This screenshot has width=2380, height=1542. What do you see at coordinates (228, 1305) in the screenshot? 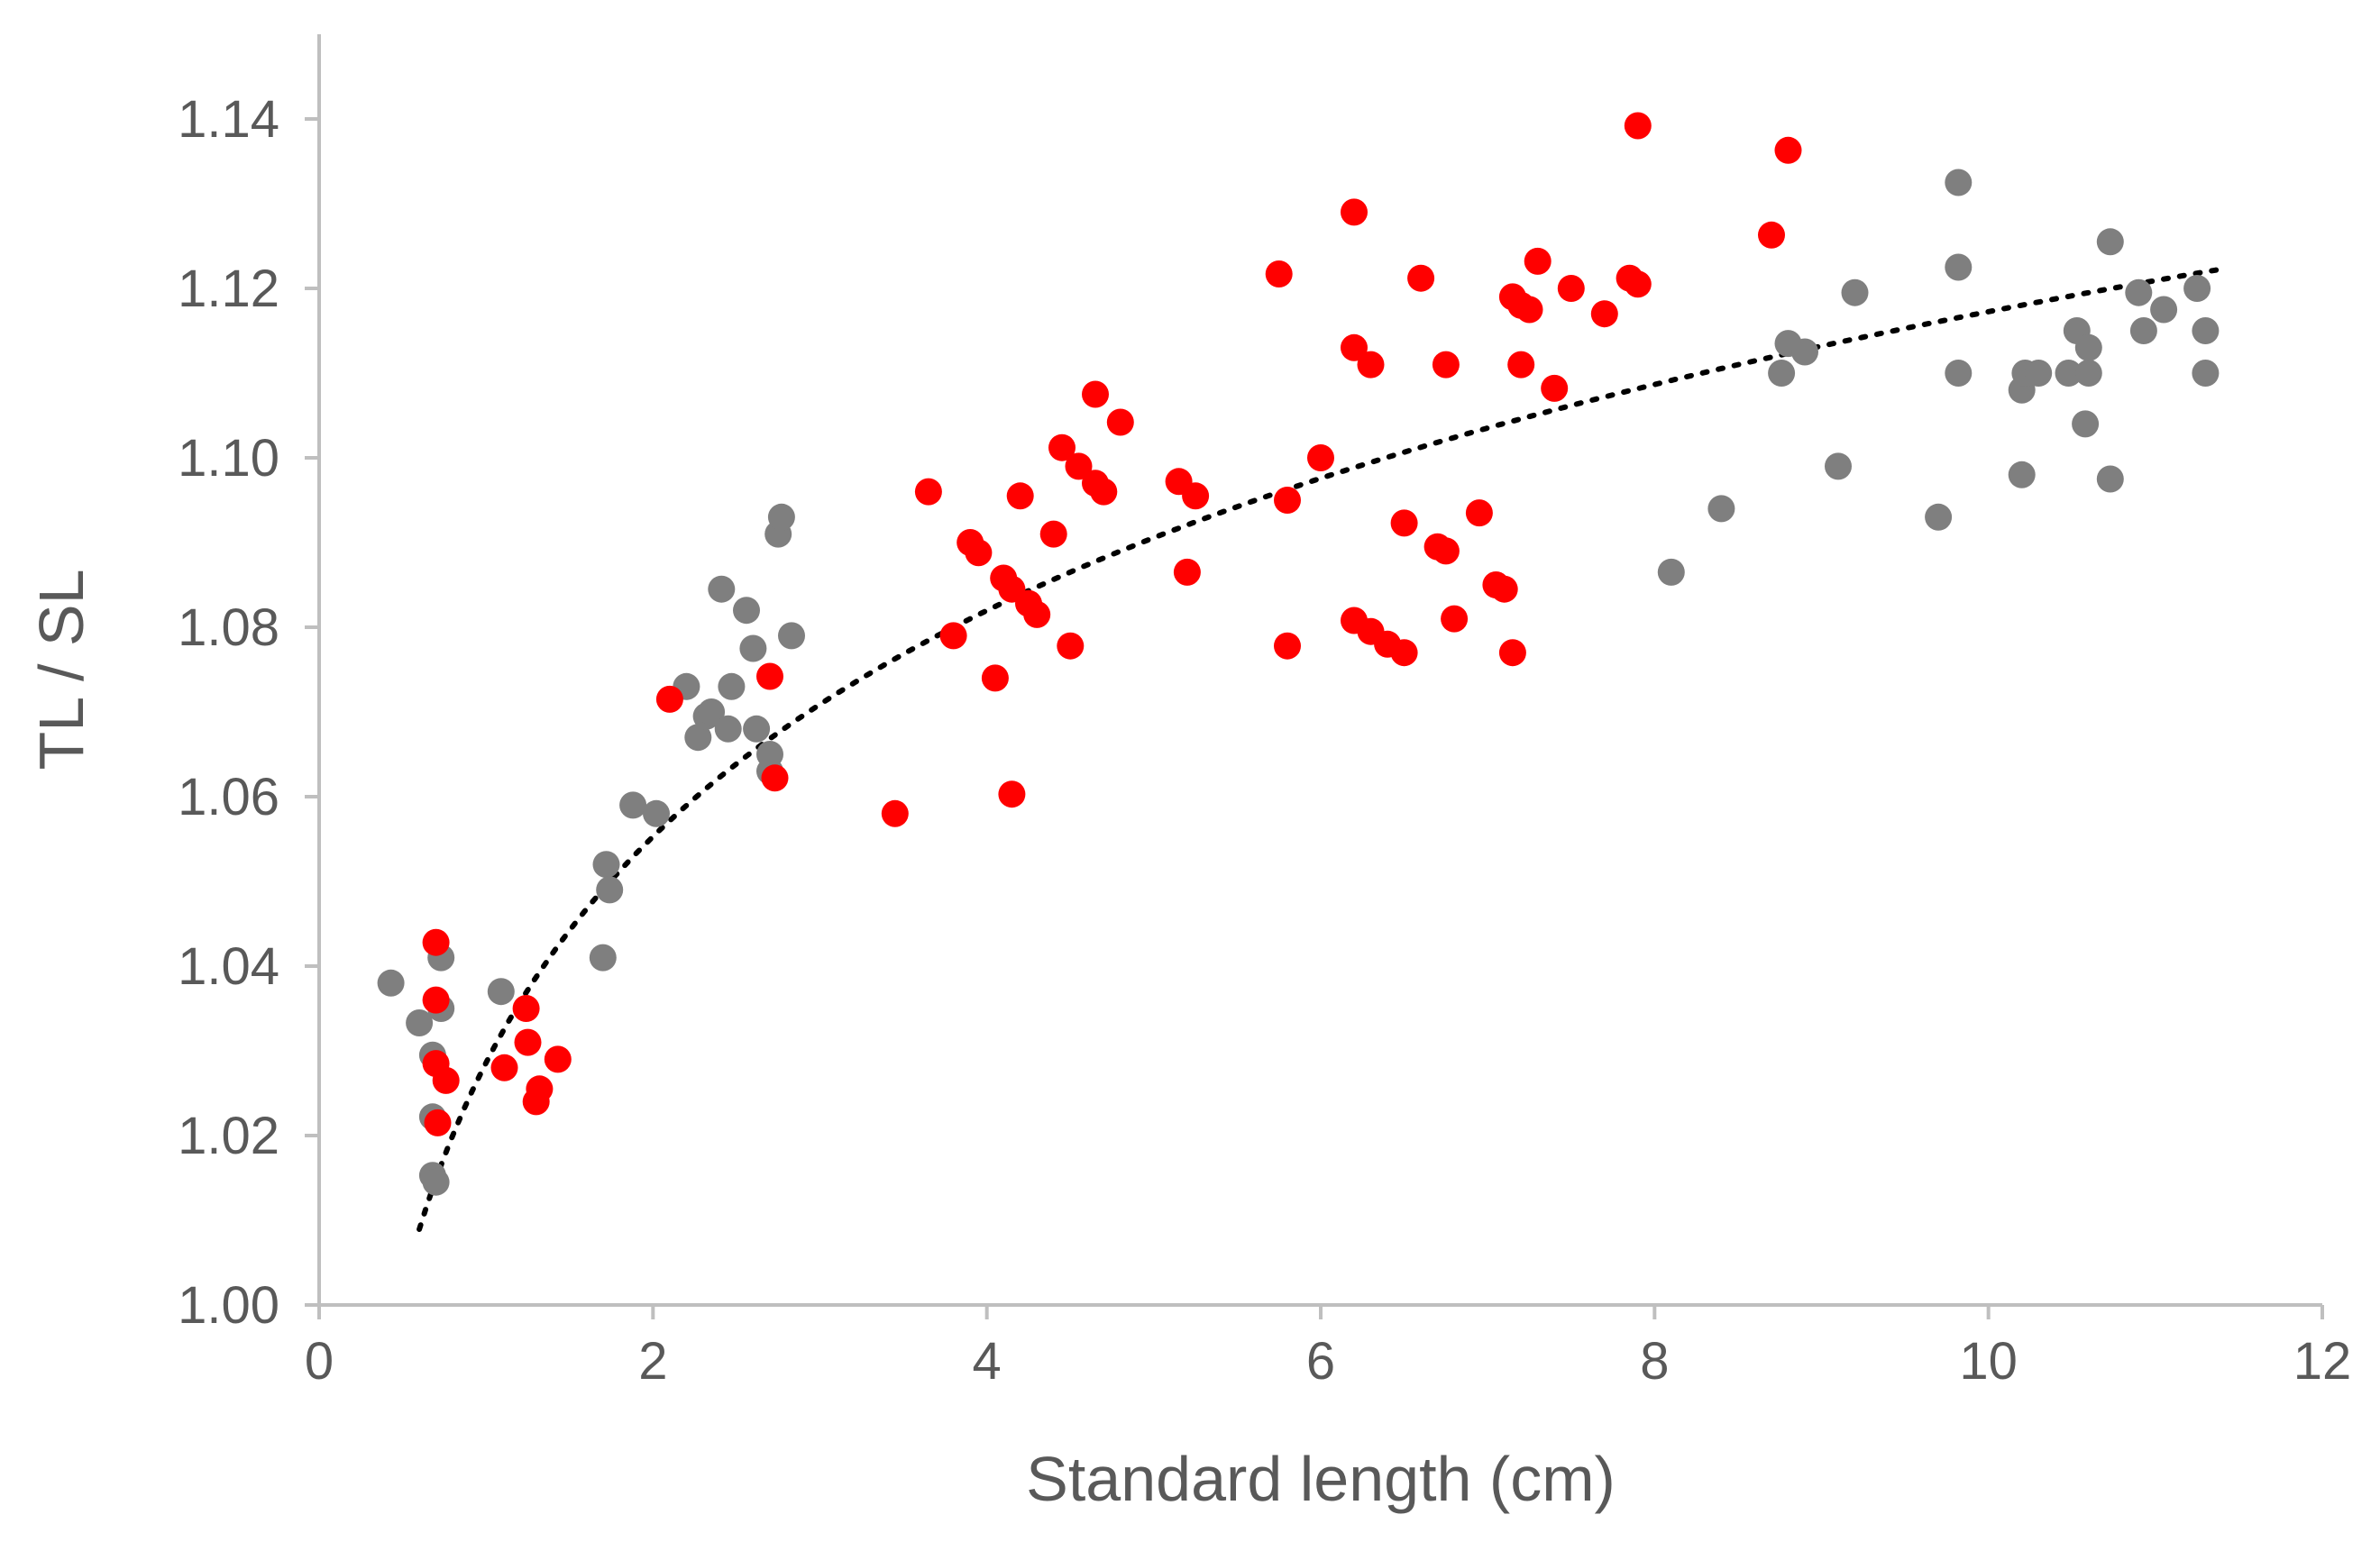
I see `y-tick-label: 1.00` at bounding box center [228, 1305].